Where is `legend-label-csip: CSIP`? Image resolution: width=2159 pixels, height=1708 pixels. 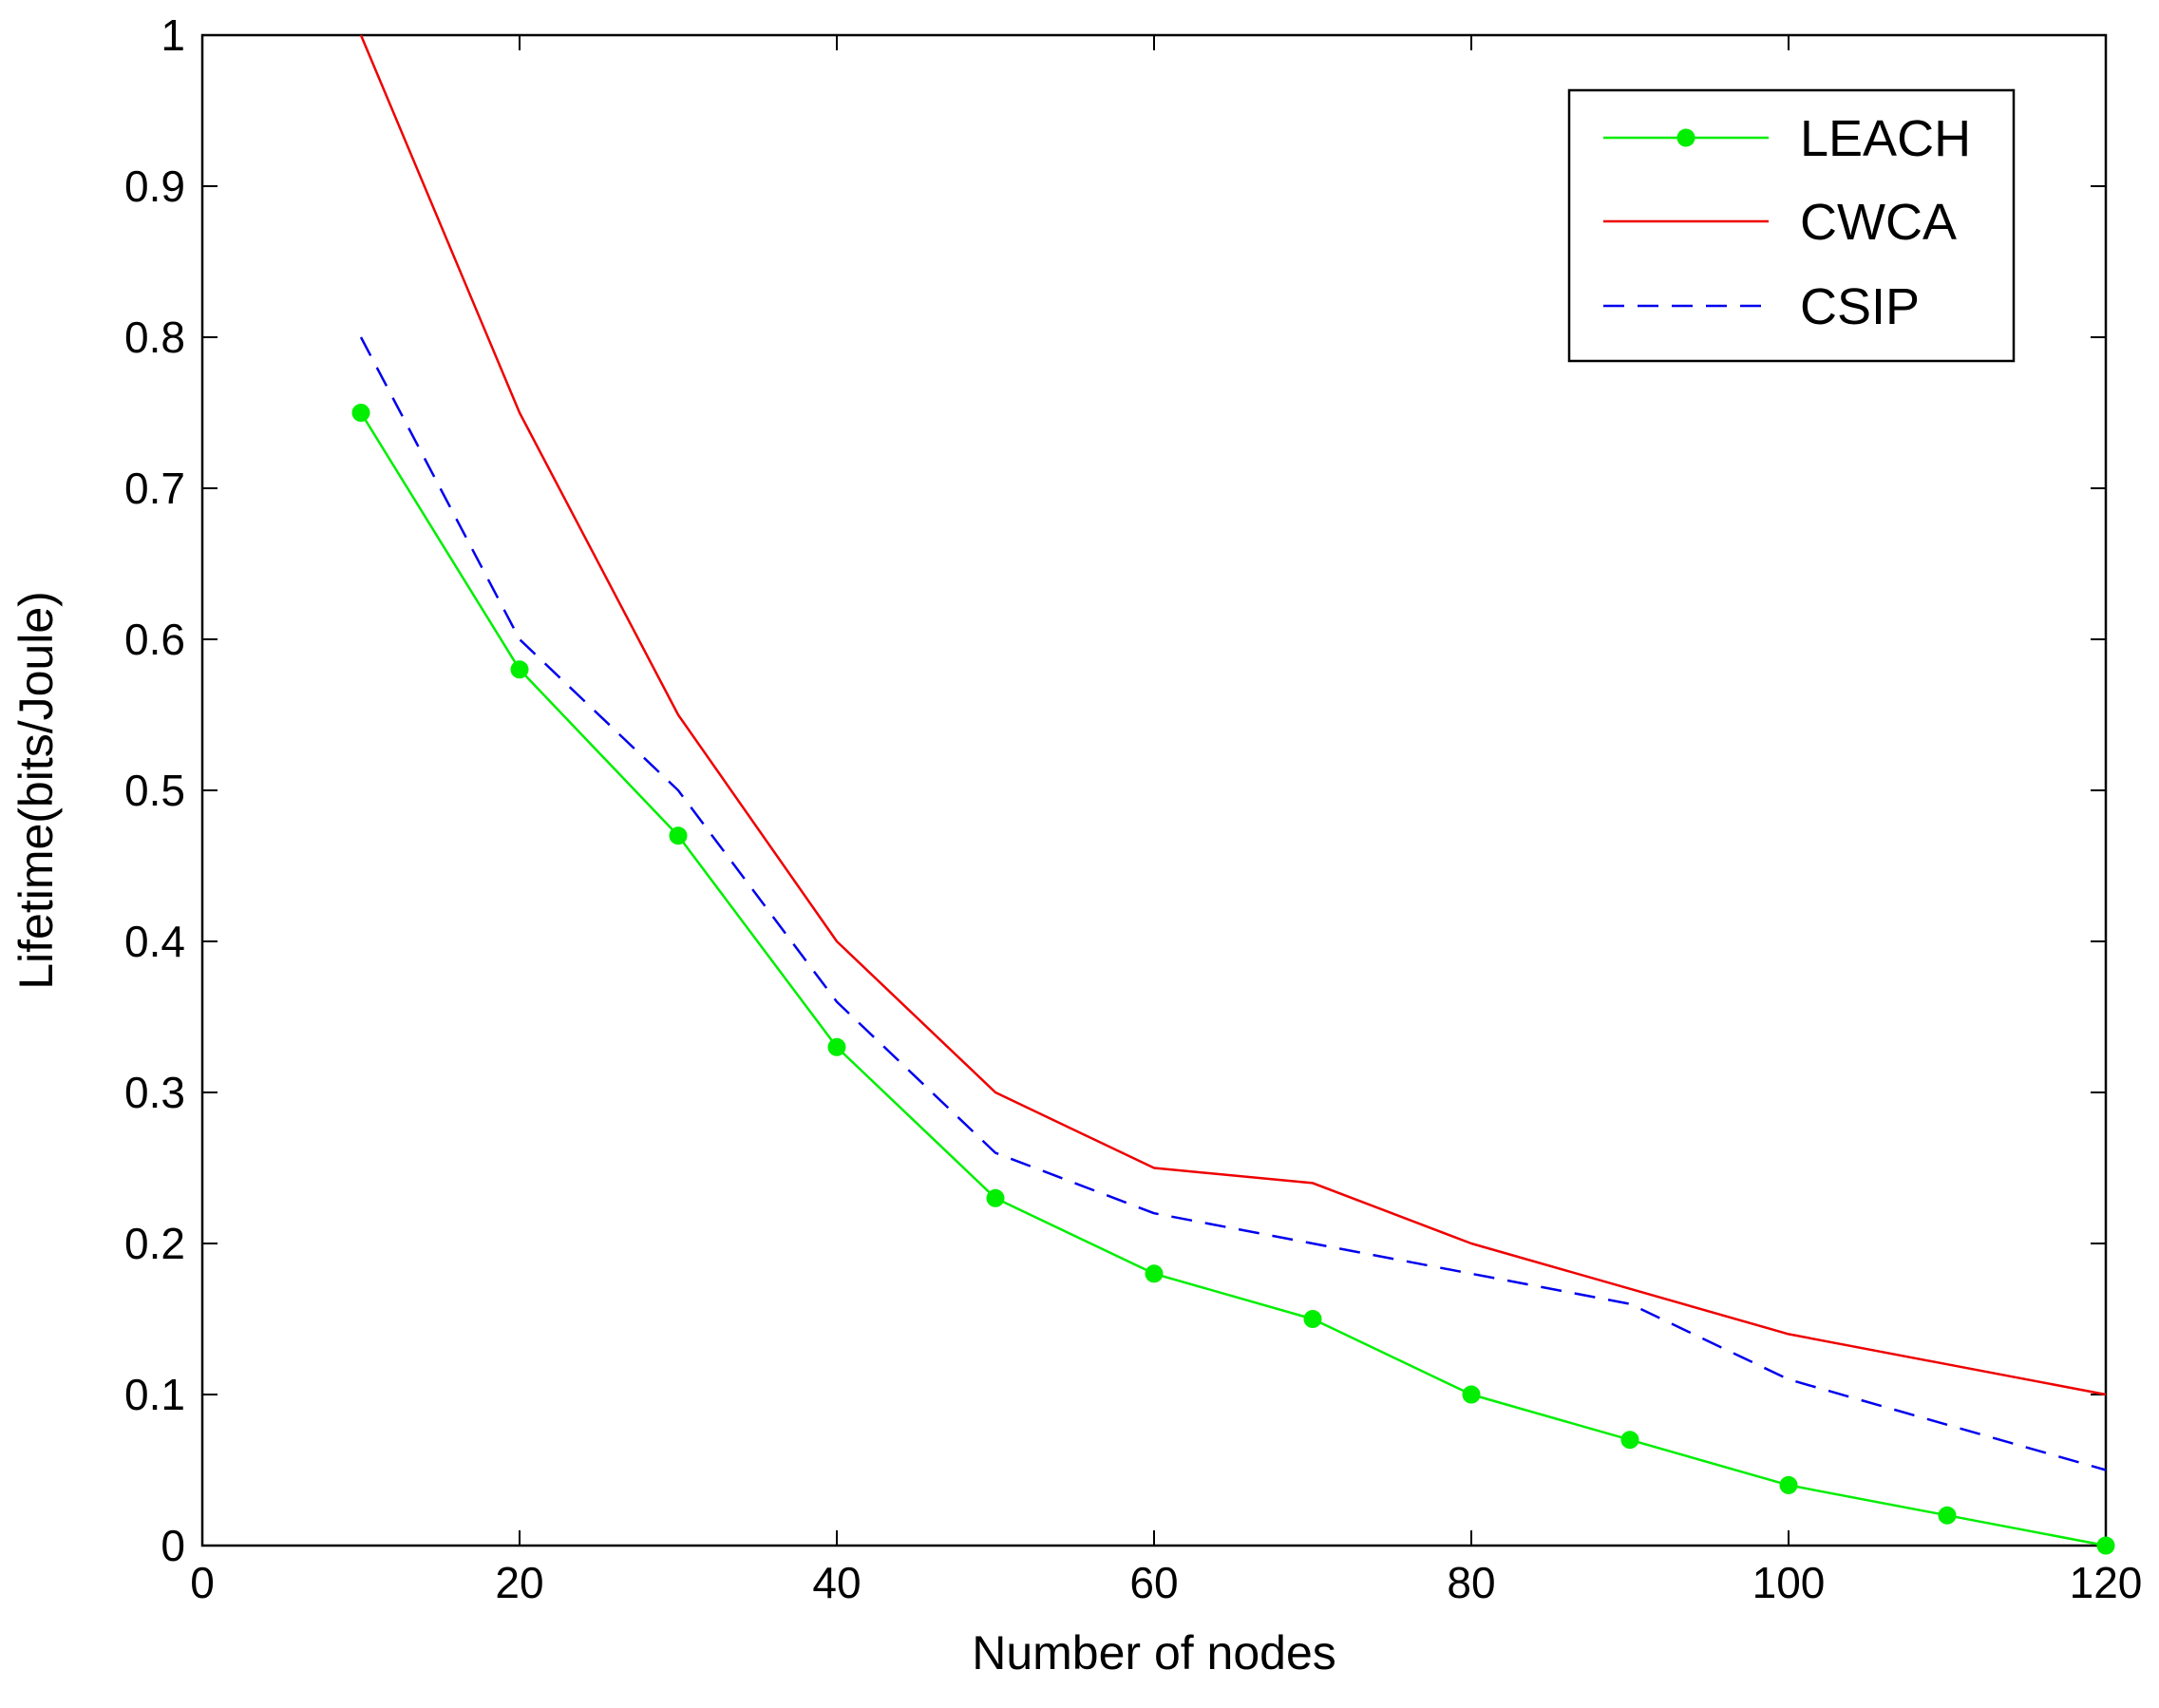
legend-label-csip: CSIP is located at coordinates (1860, 306).